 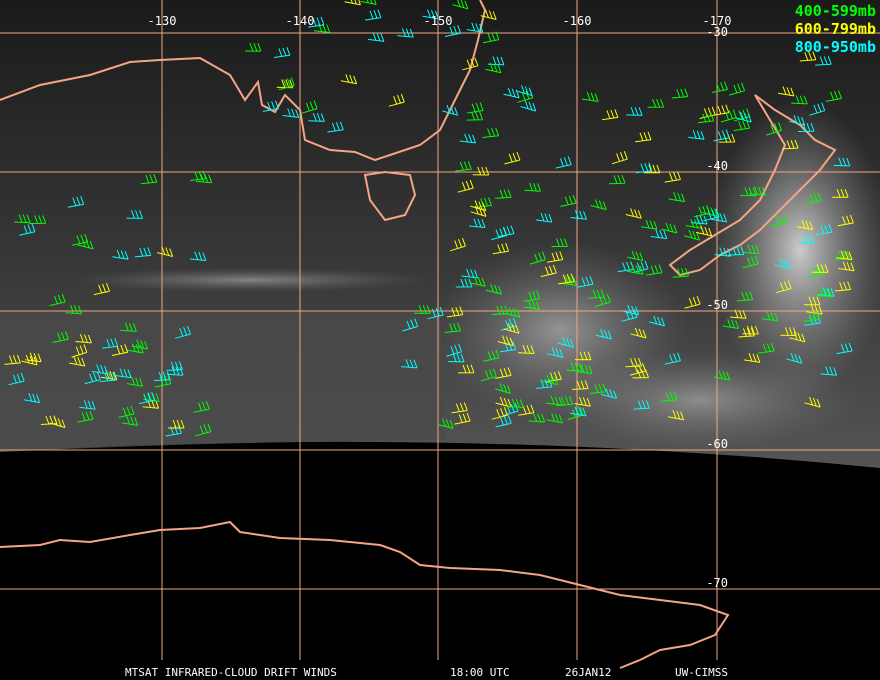 What do you see at coordinates (717, 21) in the screenshot?
I see `longitude-label: -170` at bounding box center [717, 21].